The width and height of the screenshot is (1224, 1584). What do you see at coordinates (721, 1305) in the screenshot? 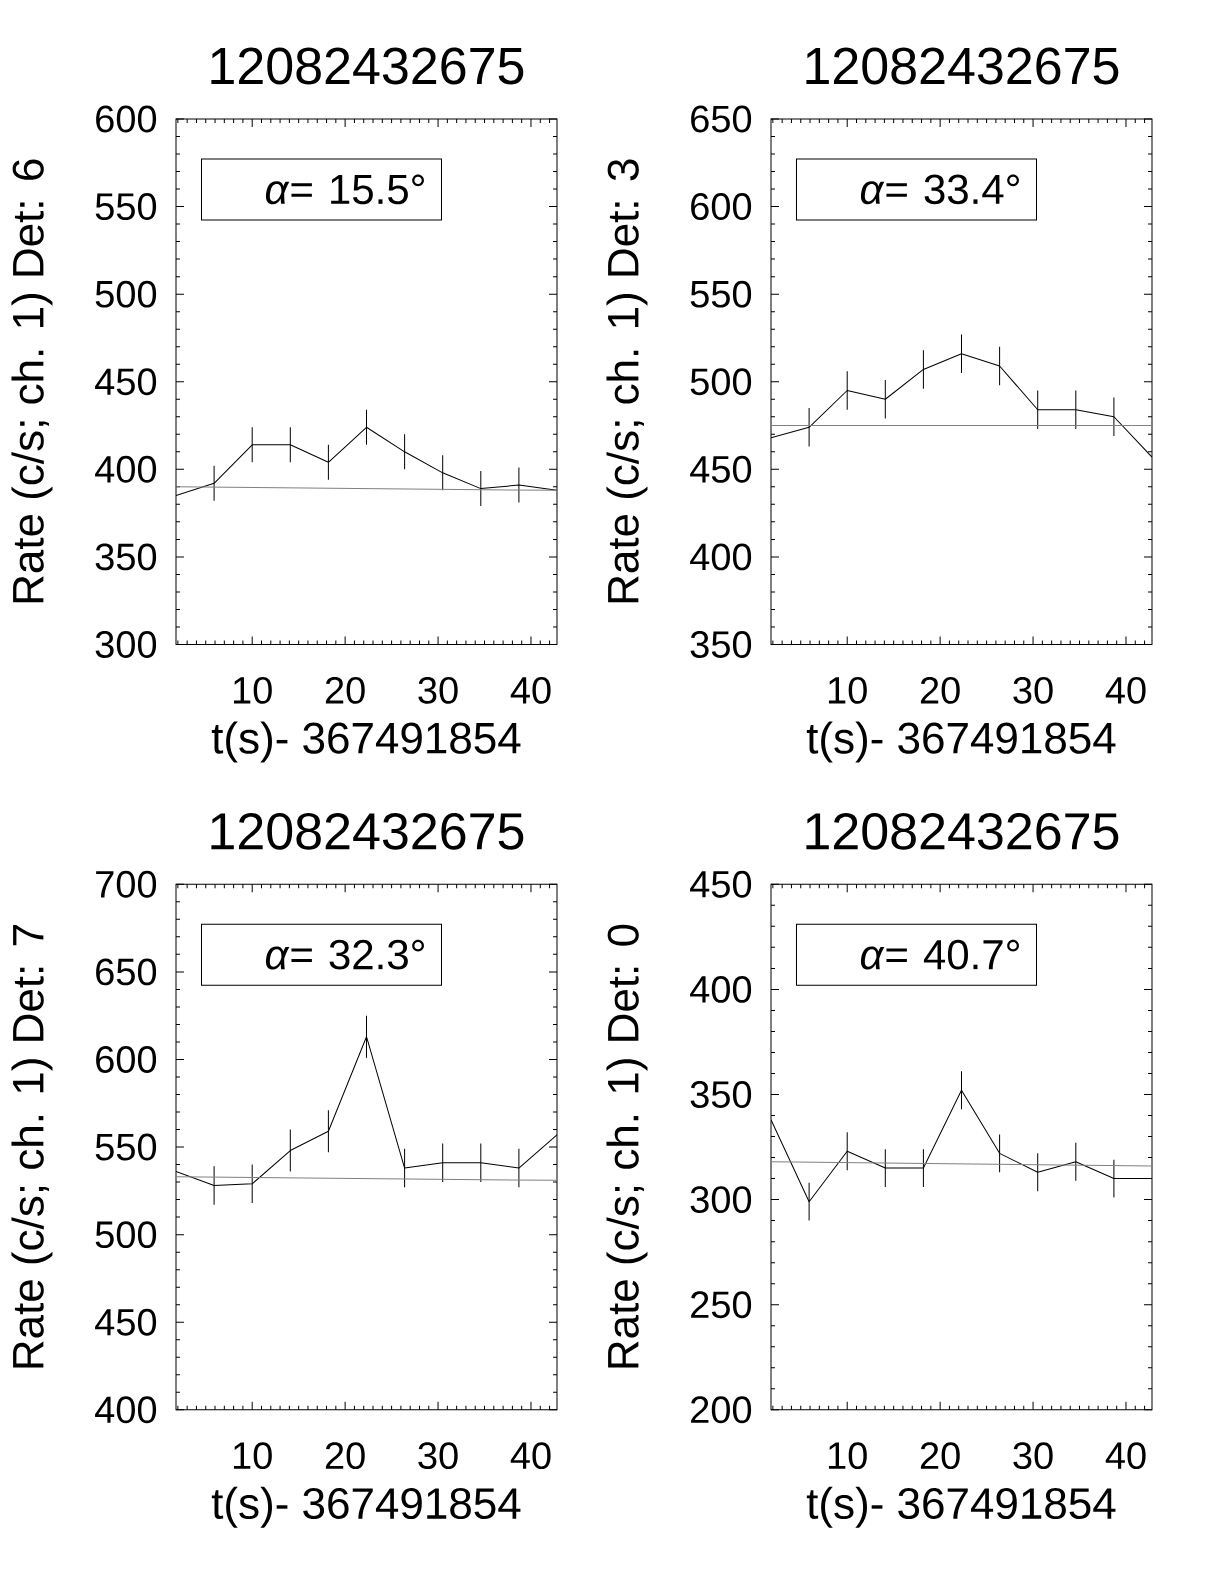
I see `y-tick-label: 250` at bounding box center [721, 1305].